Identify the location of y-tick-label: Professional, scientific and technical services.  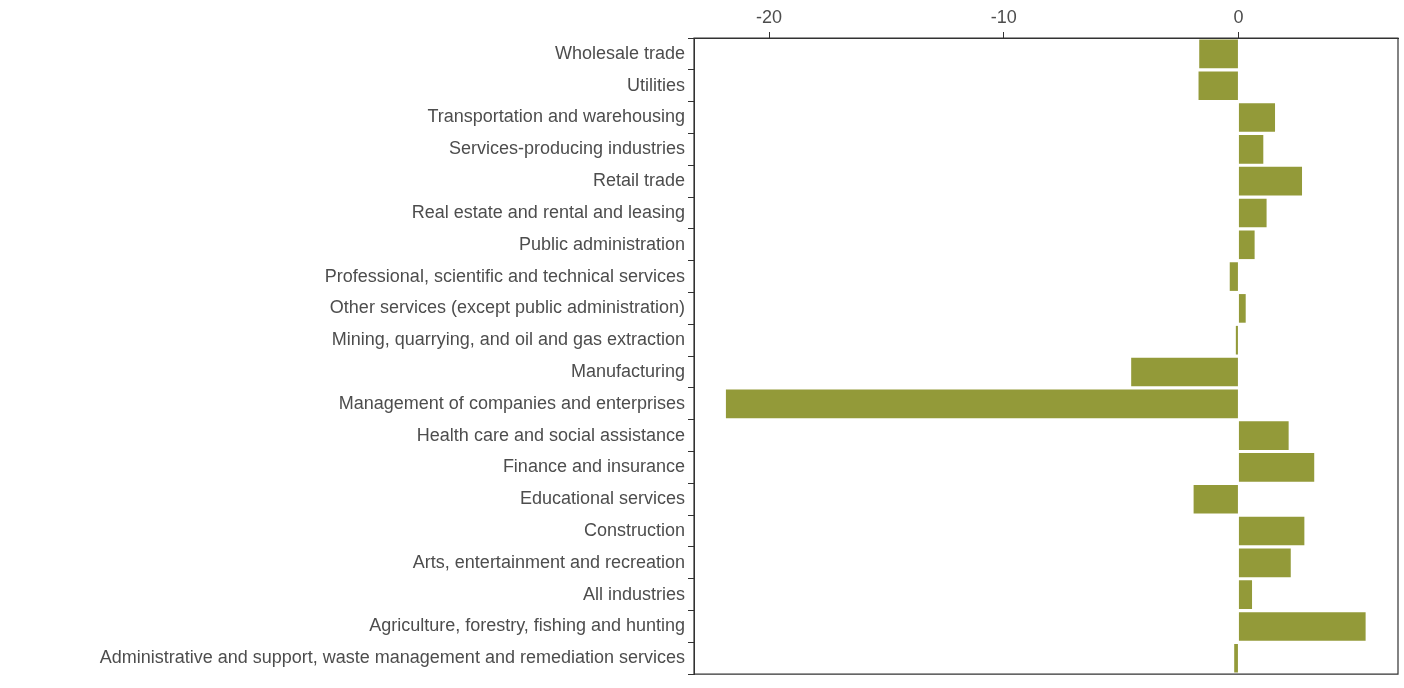
(504, 275).